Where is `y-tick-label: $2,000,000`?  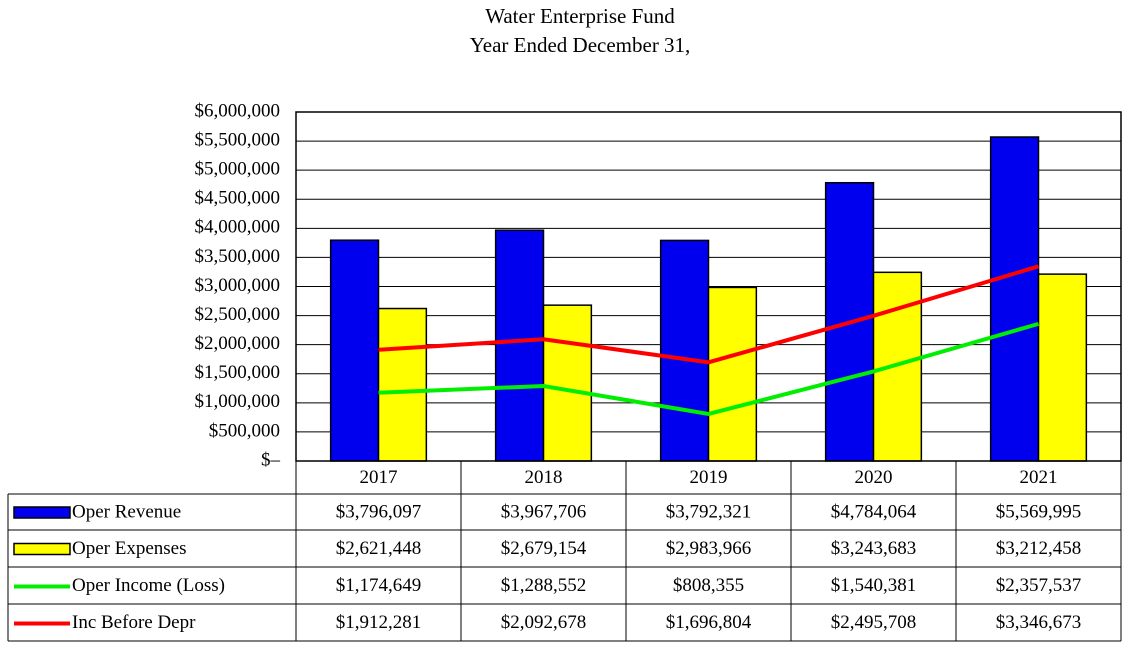 y-tick-label: $2,000,000 is located at coordinates (238, 343).